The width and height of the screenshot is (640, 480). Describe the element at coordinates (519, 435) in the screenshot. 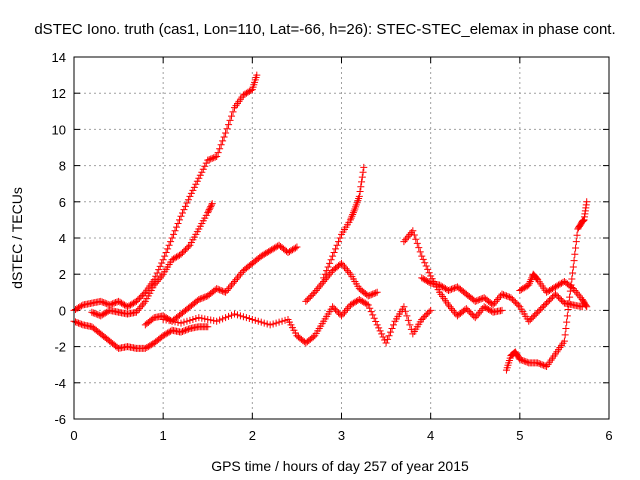

I see `x-tick-label: 5` at that location.